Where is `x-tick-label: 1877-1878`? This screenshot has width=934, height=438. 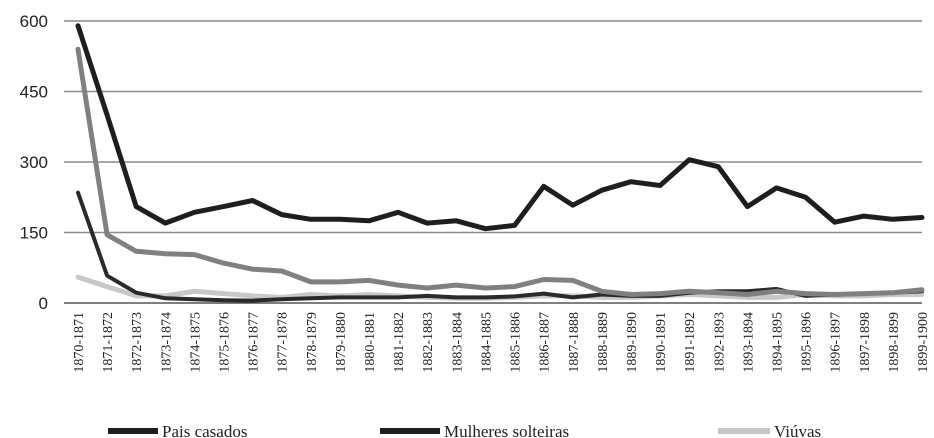
x-tick-label: 1877-1878 is located at coordinates (283, 342).